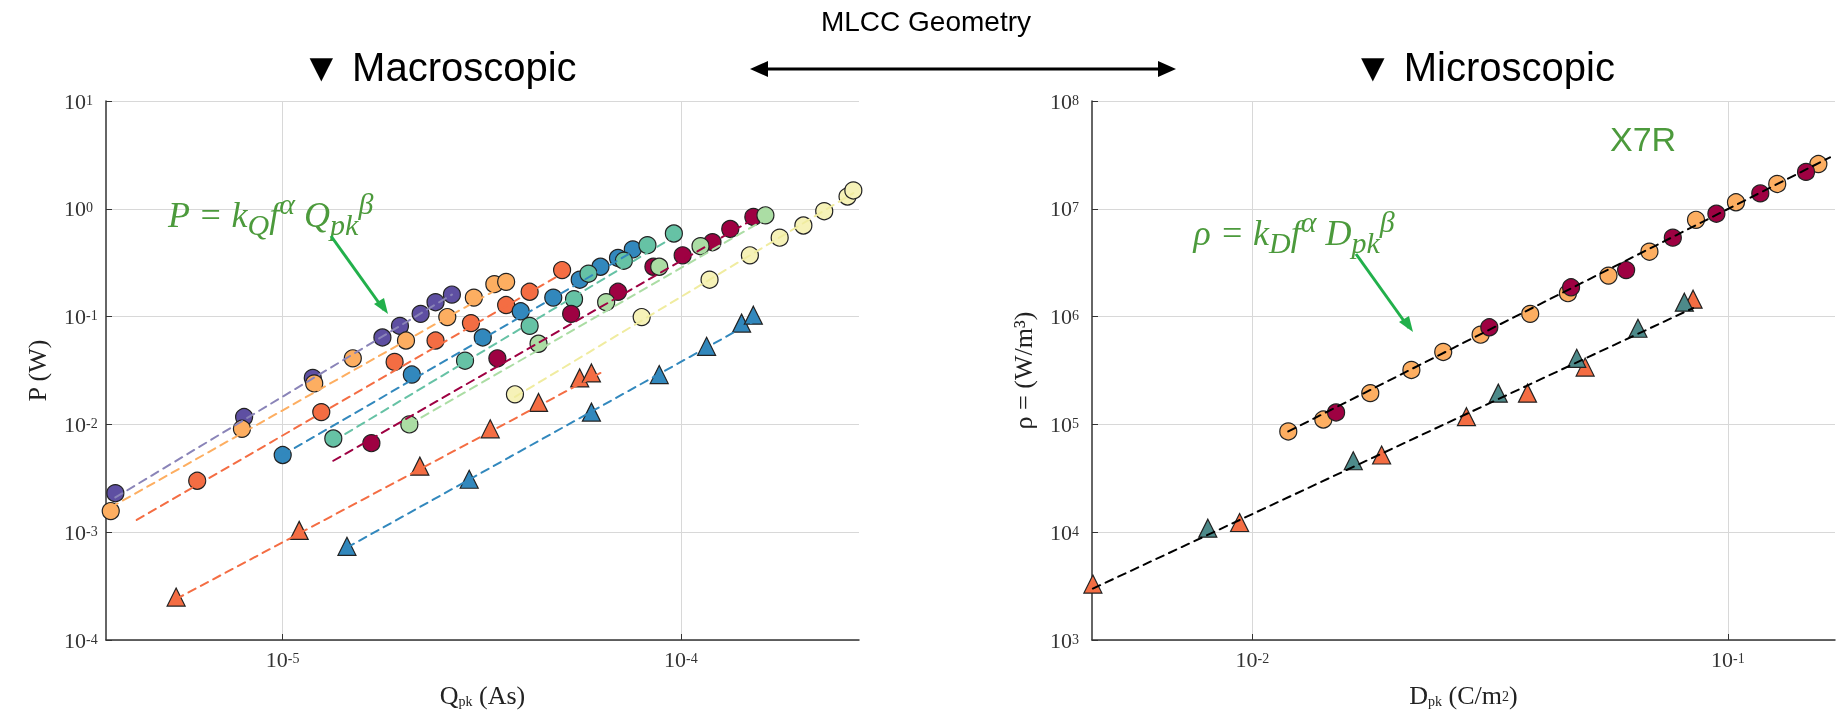  I want to click on chart-title: ▼ Microscopic, so click(1484, 67).